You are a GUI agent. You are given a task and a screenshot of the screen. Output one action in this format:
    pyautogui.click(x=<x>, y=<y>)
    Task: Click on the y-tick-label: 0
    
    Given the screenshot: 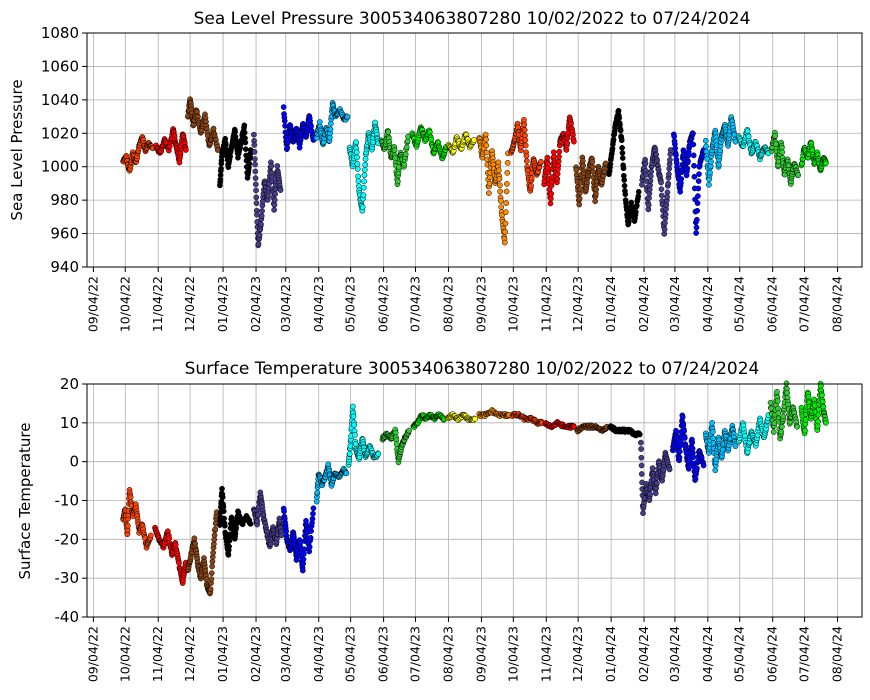 What is the action you would take?
    pyautogui.click(x=74, y=462)
    